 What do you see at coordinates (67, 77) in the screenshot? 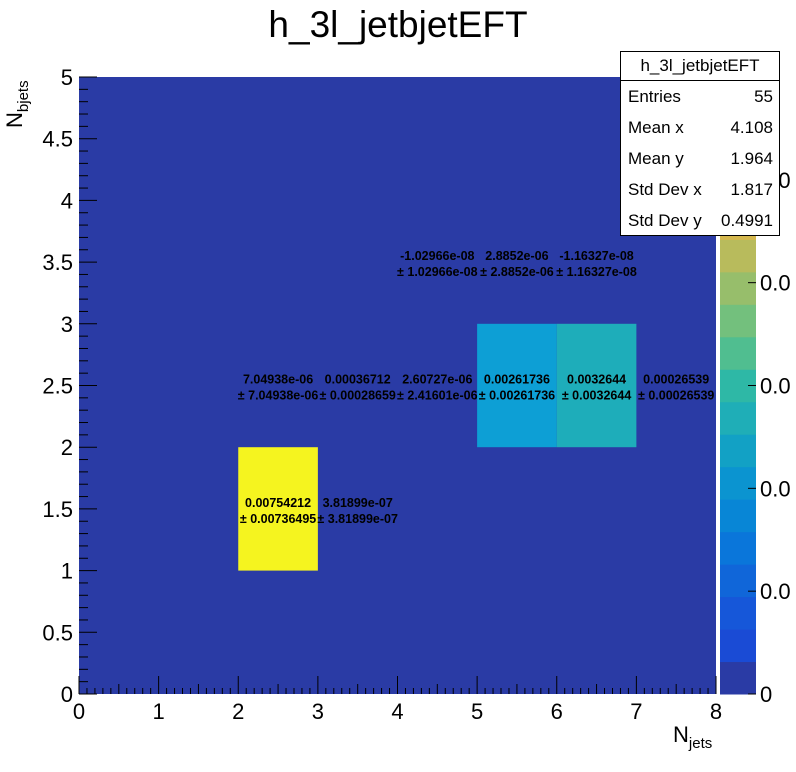
I see `y-tick-label: 5` at bounding box center [67, 77].